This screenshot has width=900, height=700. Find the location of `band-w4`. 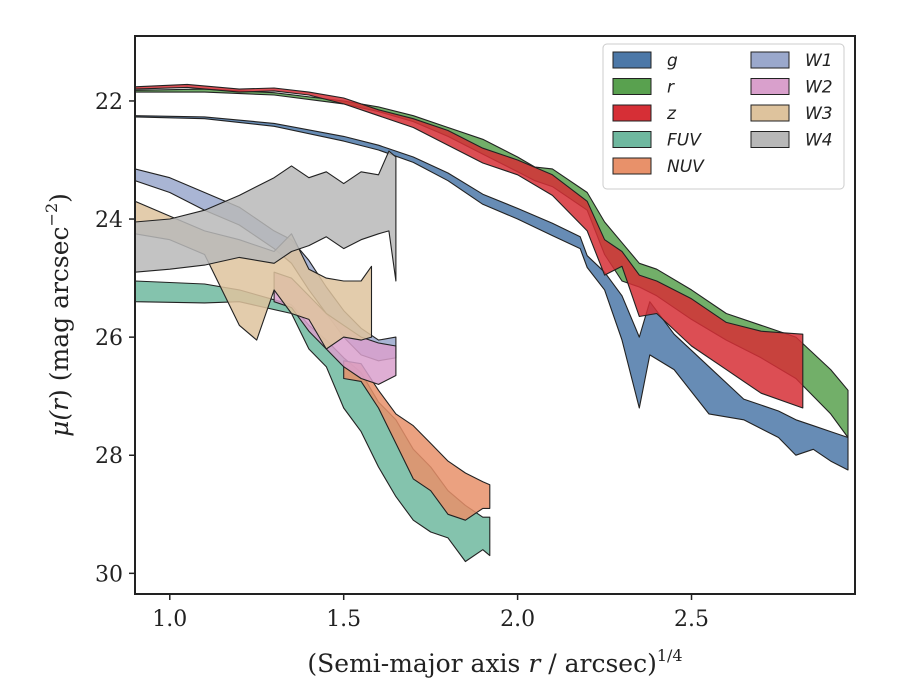

band-w4 is located at coordinates (266, 216).